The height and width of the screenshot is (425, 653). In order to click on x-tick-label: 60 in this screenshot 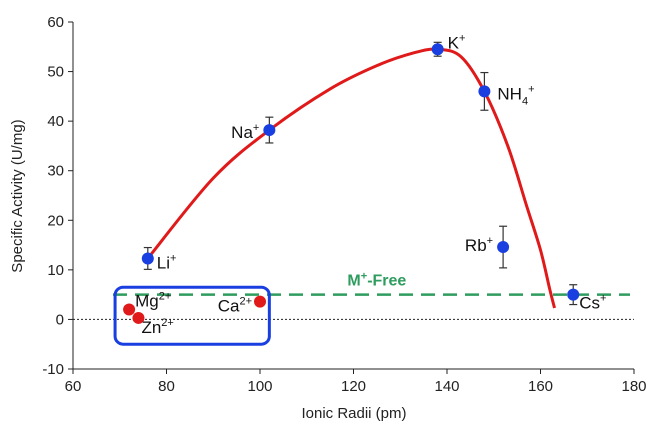, I will do `click(73, 386)`.